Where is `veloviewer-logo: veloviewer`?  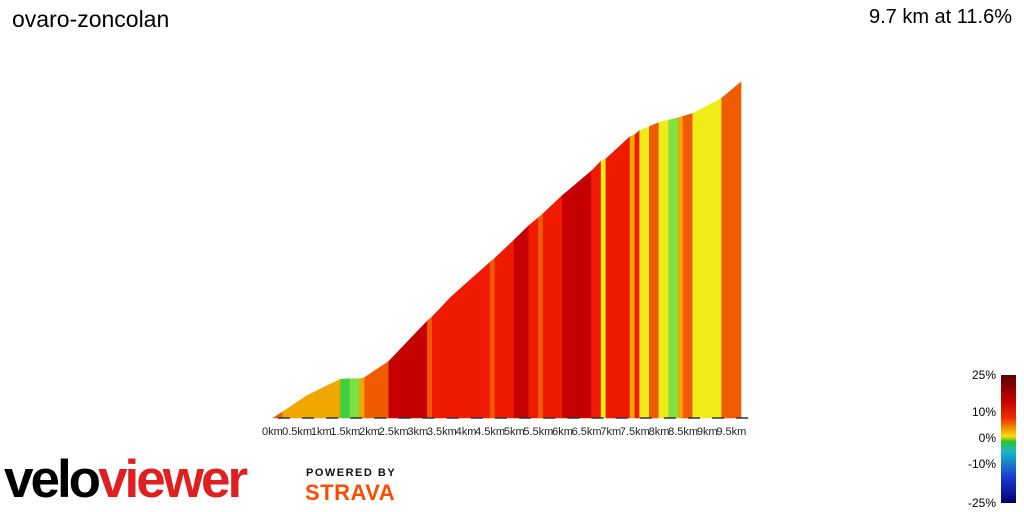
veloviewer-logo: veloviewer is located at coordinates (126, 479).